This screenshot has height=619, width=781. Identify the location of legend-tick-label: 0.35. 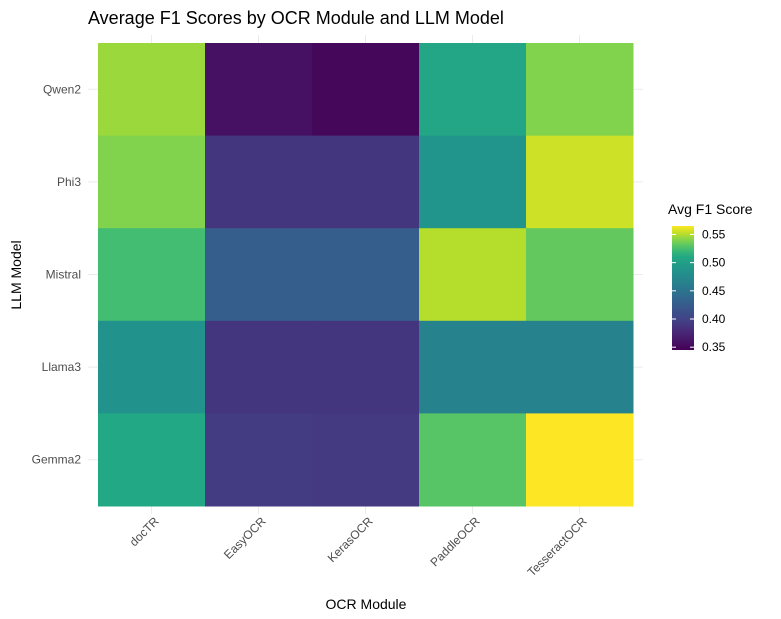
(714, 347).